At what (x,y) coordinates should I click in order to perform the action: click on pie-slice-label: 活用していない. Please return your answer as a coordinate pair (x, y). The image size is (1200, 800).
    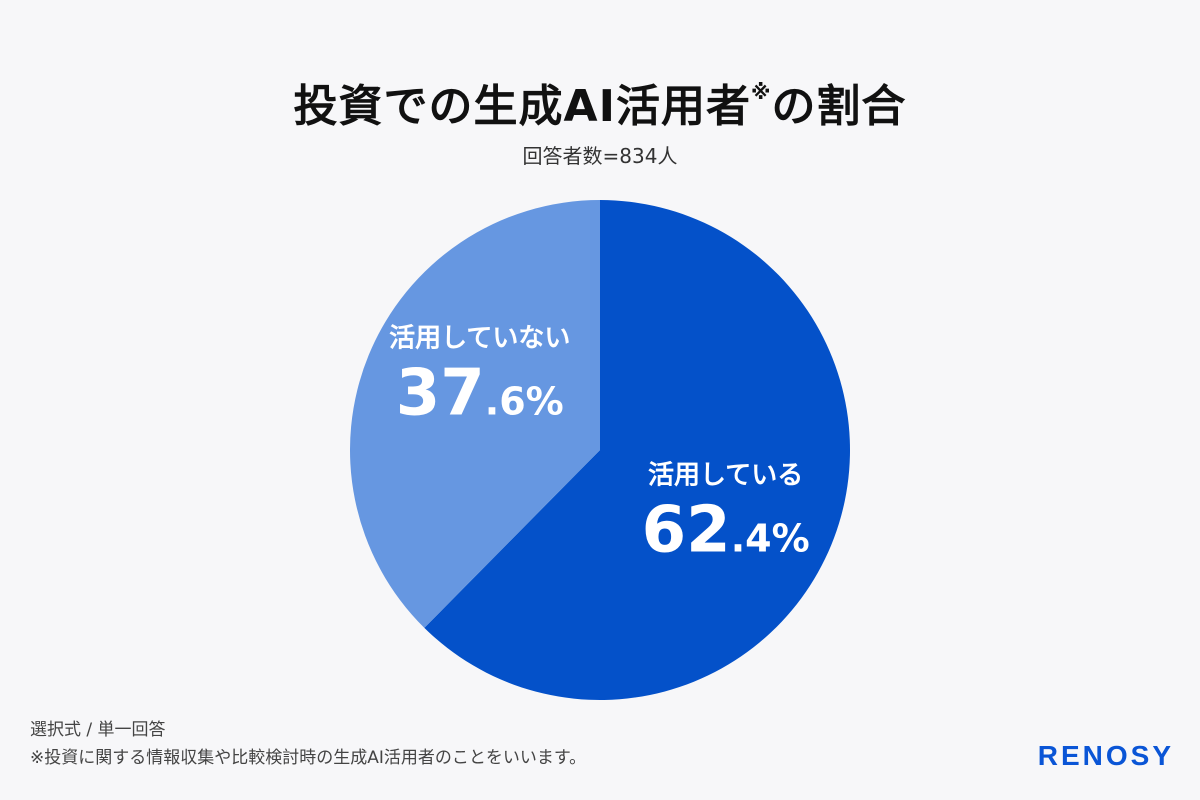
    Looking at the image, I should click on (479, 339).